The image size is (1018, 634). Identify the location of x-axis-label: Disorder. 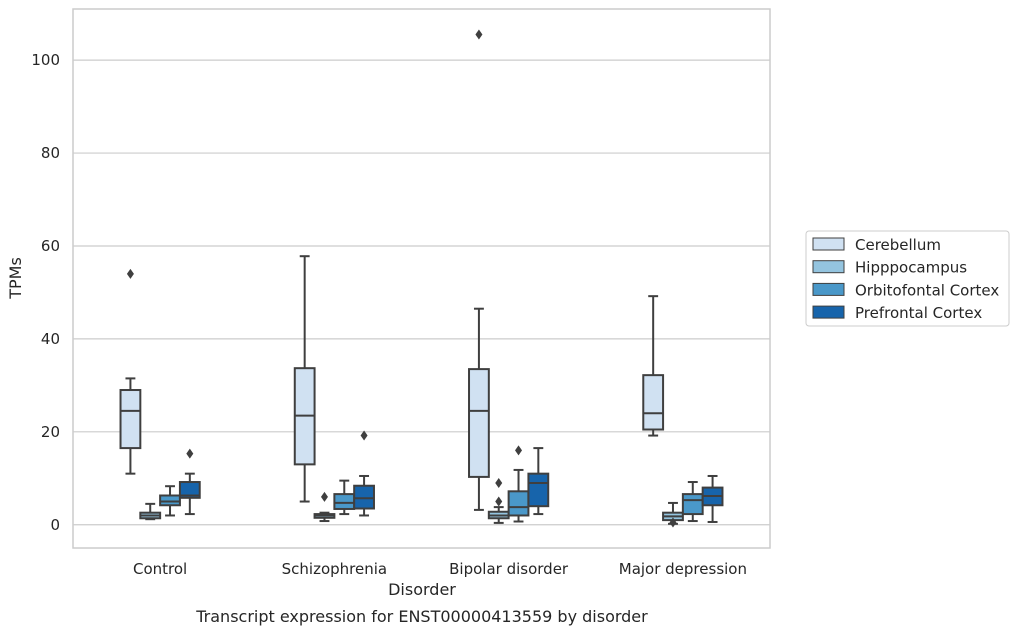
(422, 589).